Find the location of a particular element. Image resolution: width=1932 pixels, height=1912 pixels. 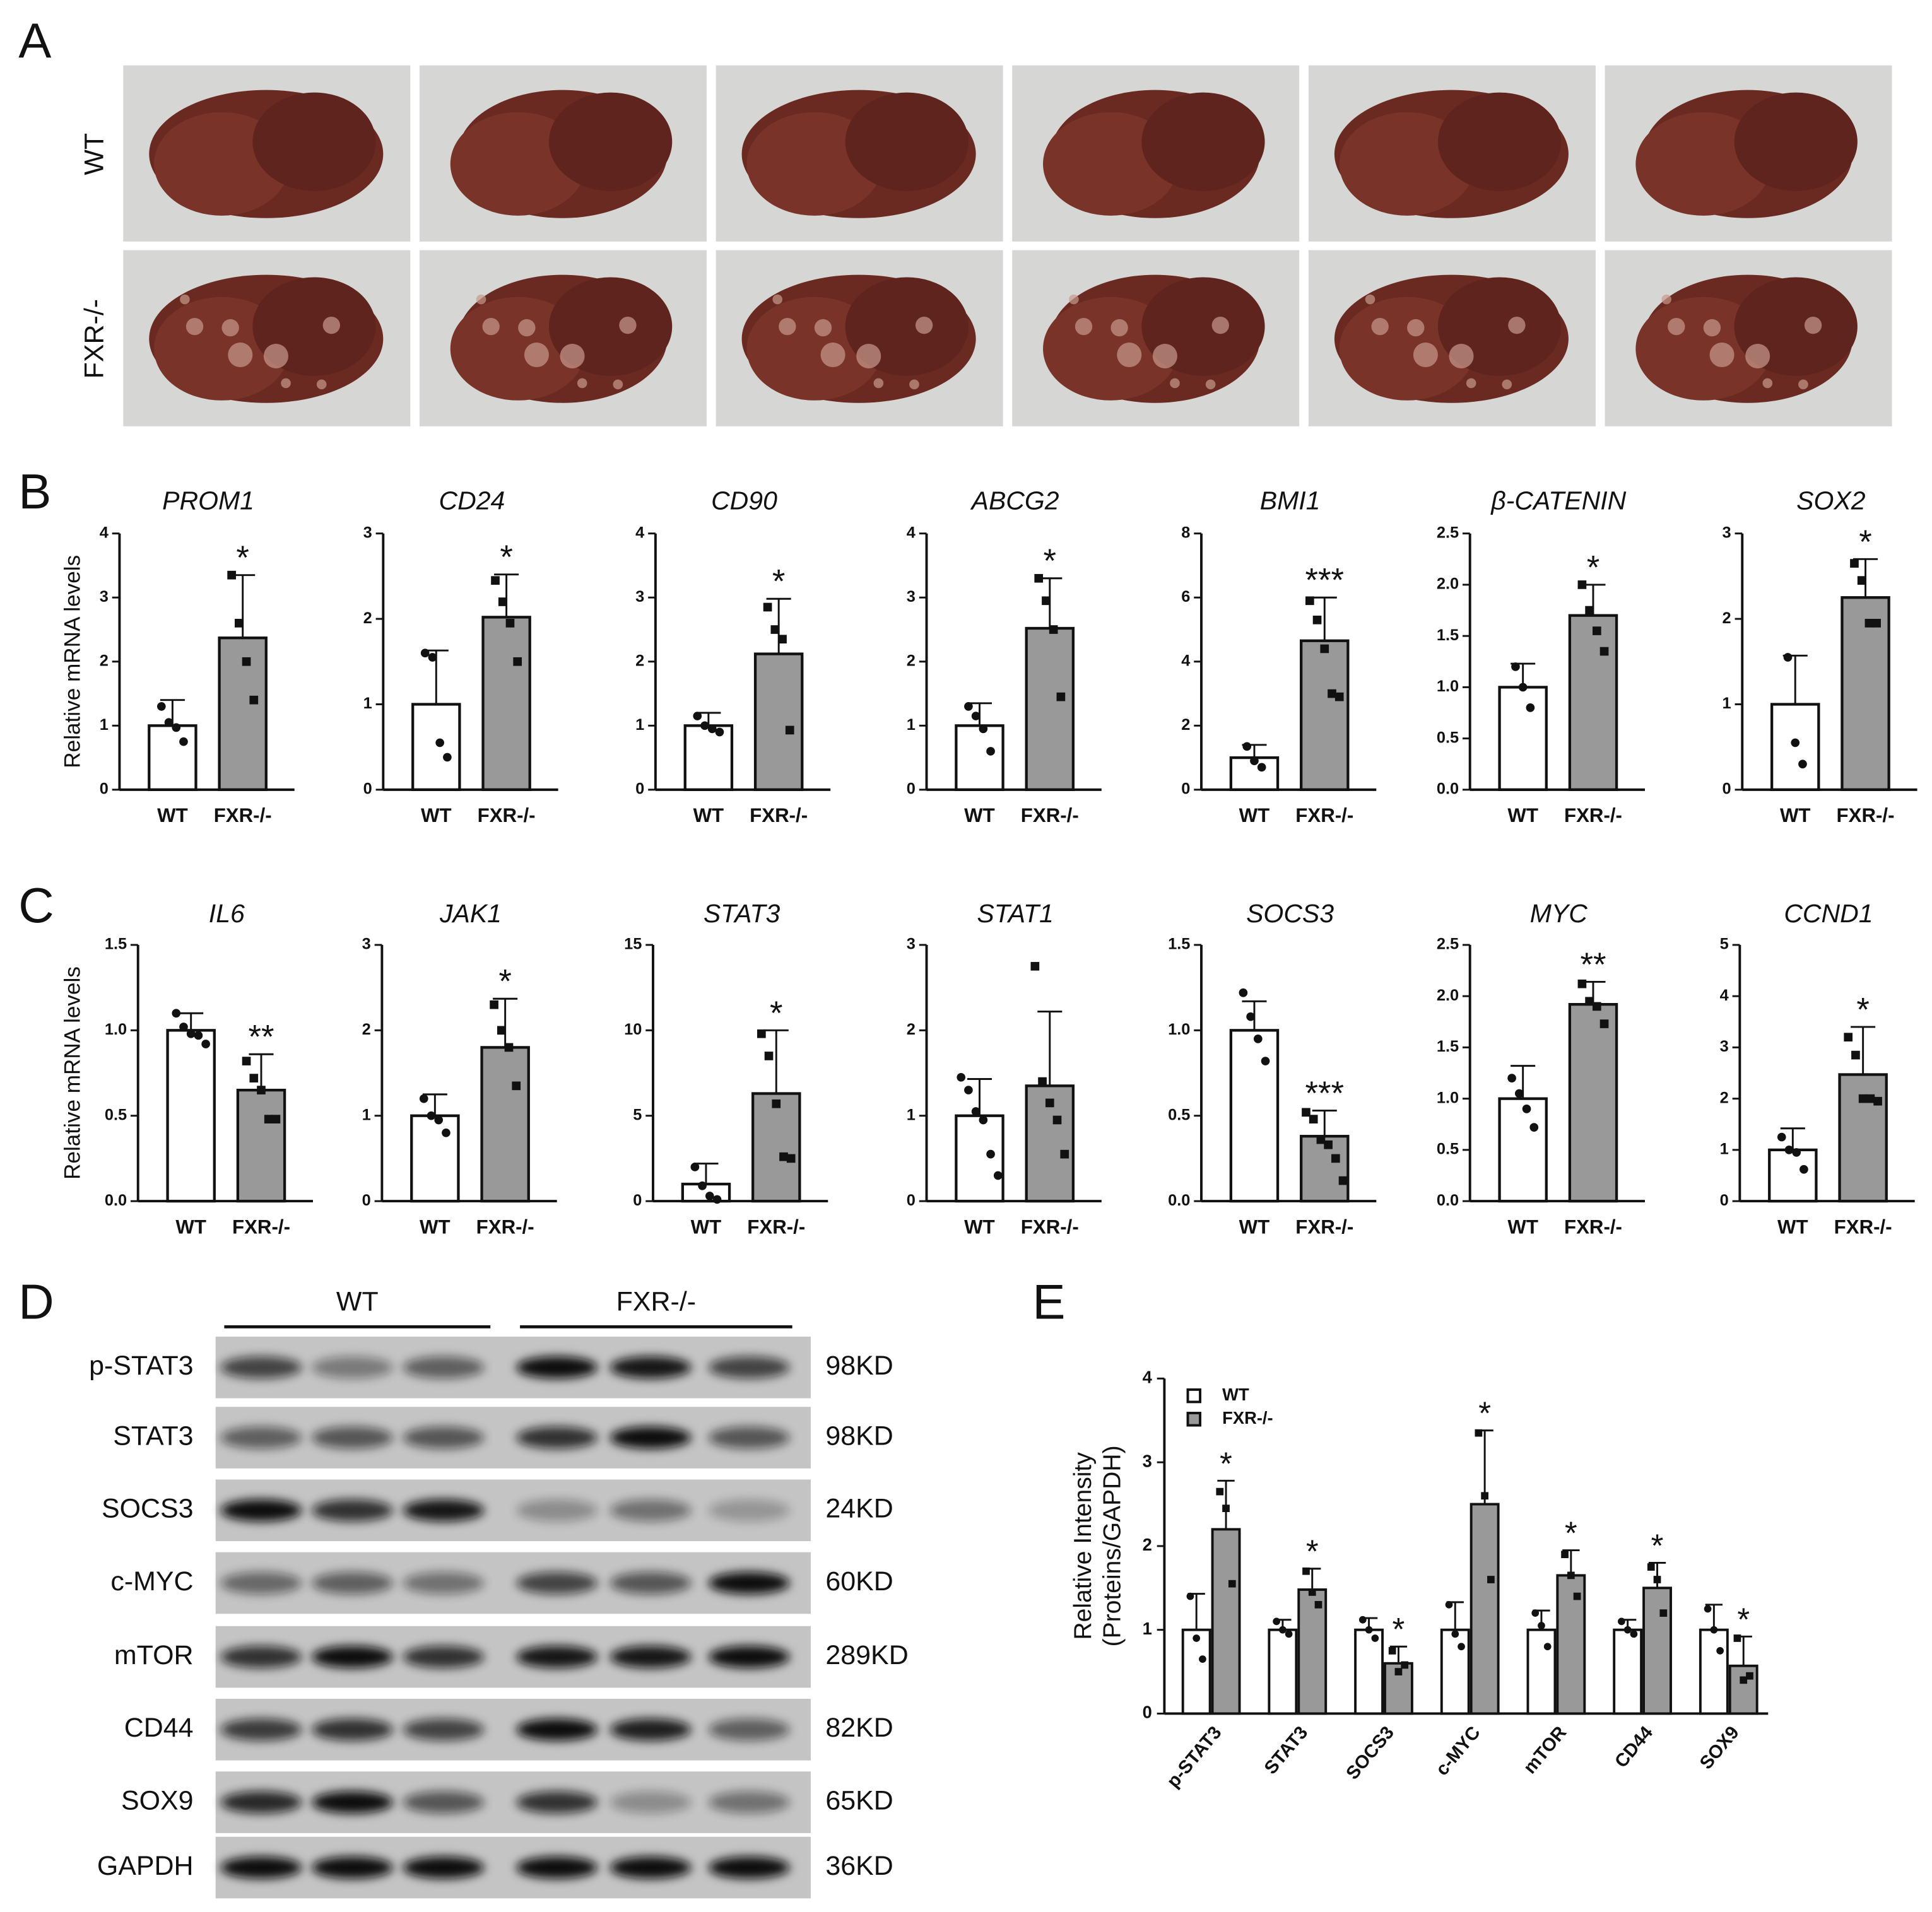

y-tick-label: 0.0 is located at coordinates (116, 1200).